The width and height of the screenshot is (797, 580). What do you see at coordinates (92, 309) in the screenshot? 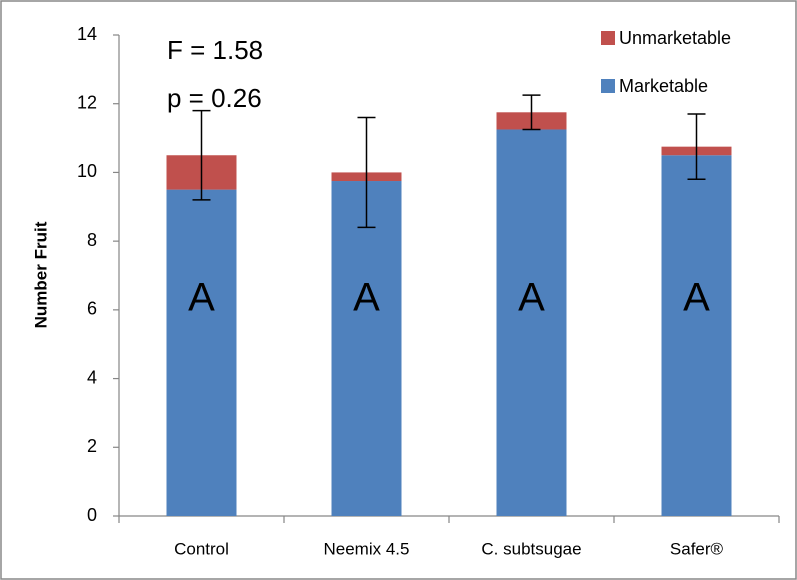
I see `y-tick-label: 6` at bounding box center [92, 309].